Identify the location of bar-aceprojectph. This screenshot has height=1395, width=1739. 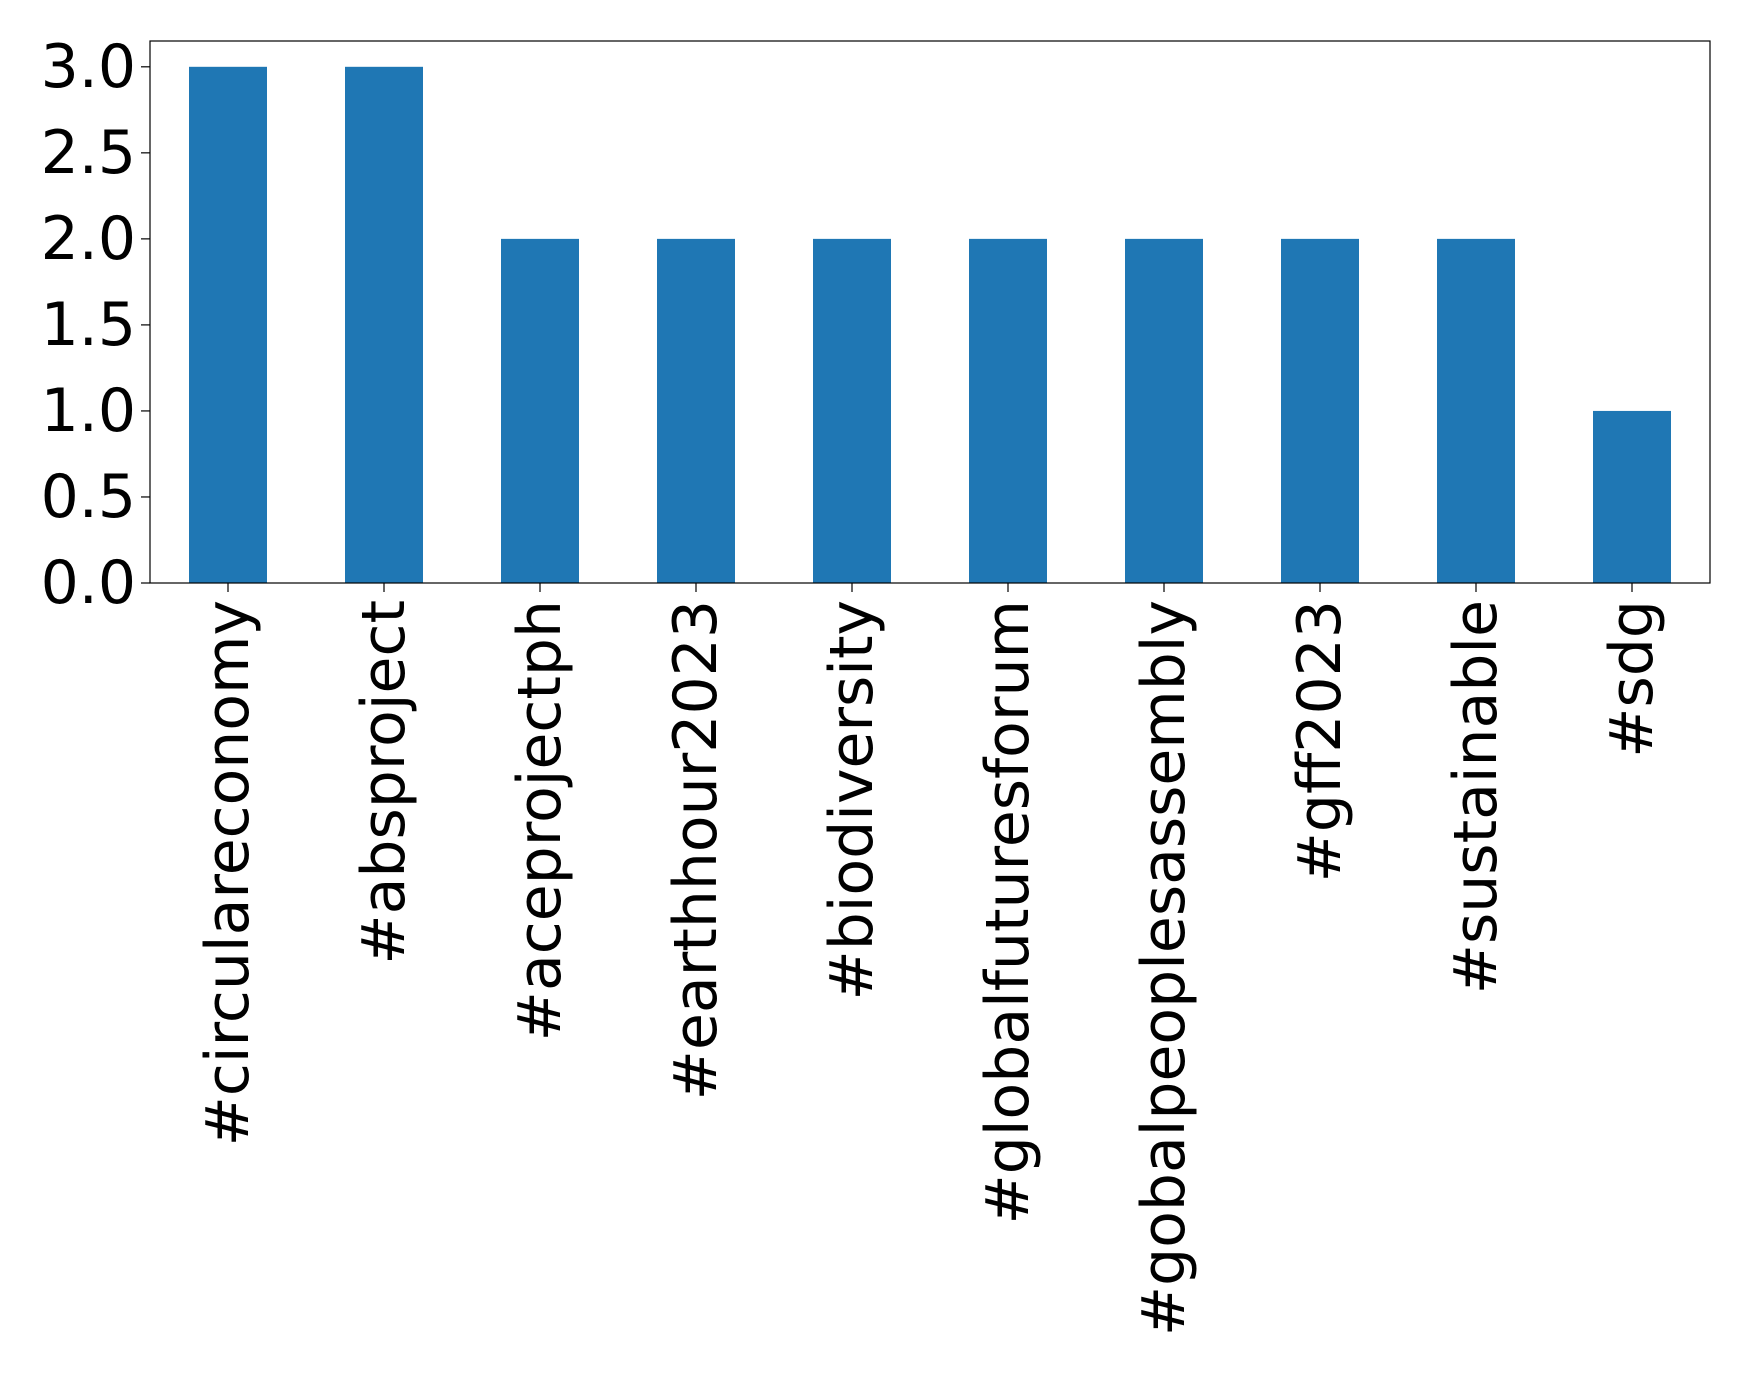
(540, 410).